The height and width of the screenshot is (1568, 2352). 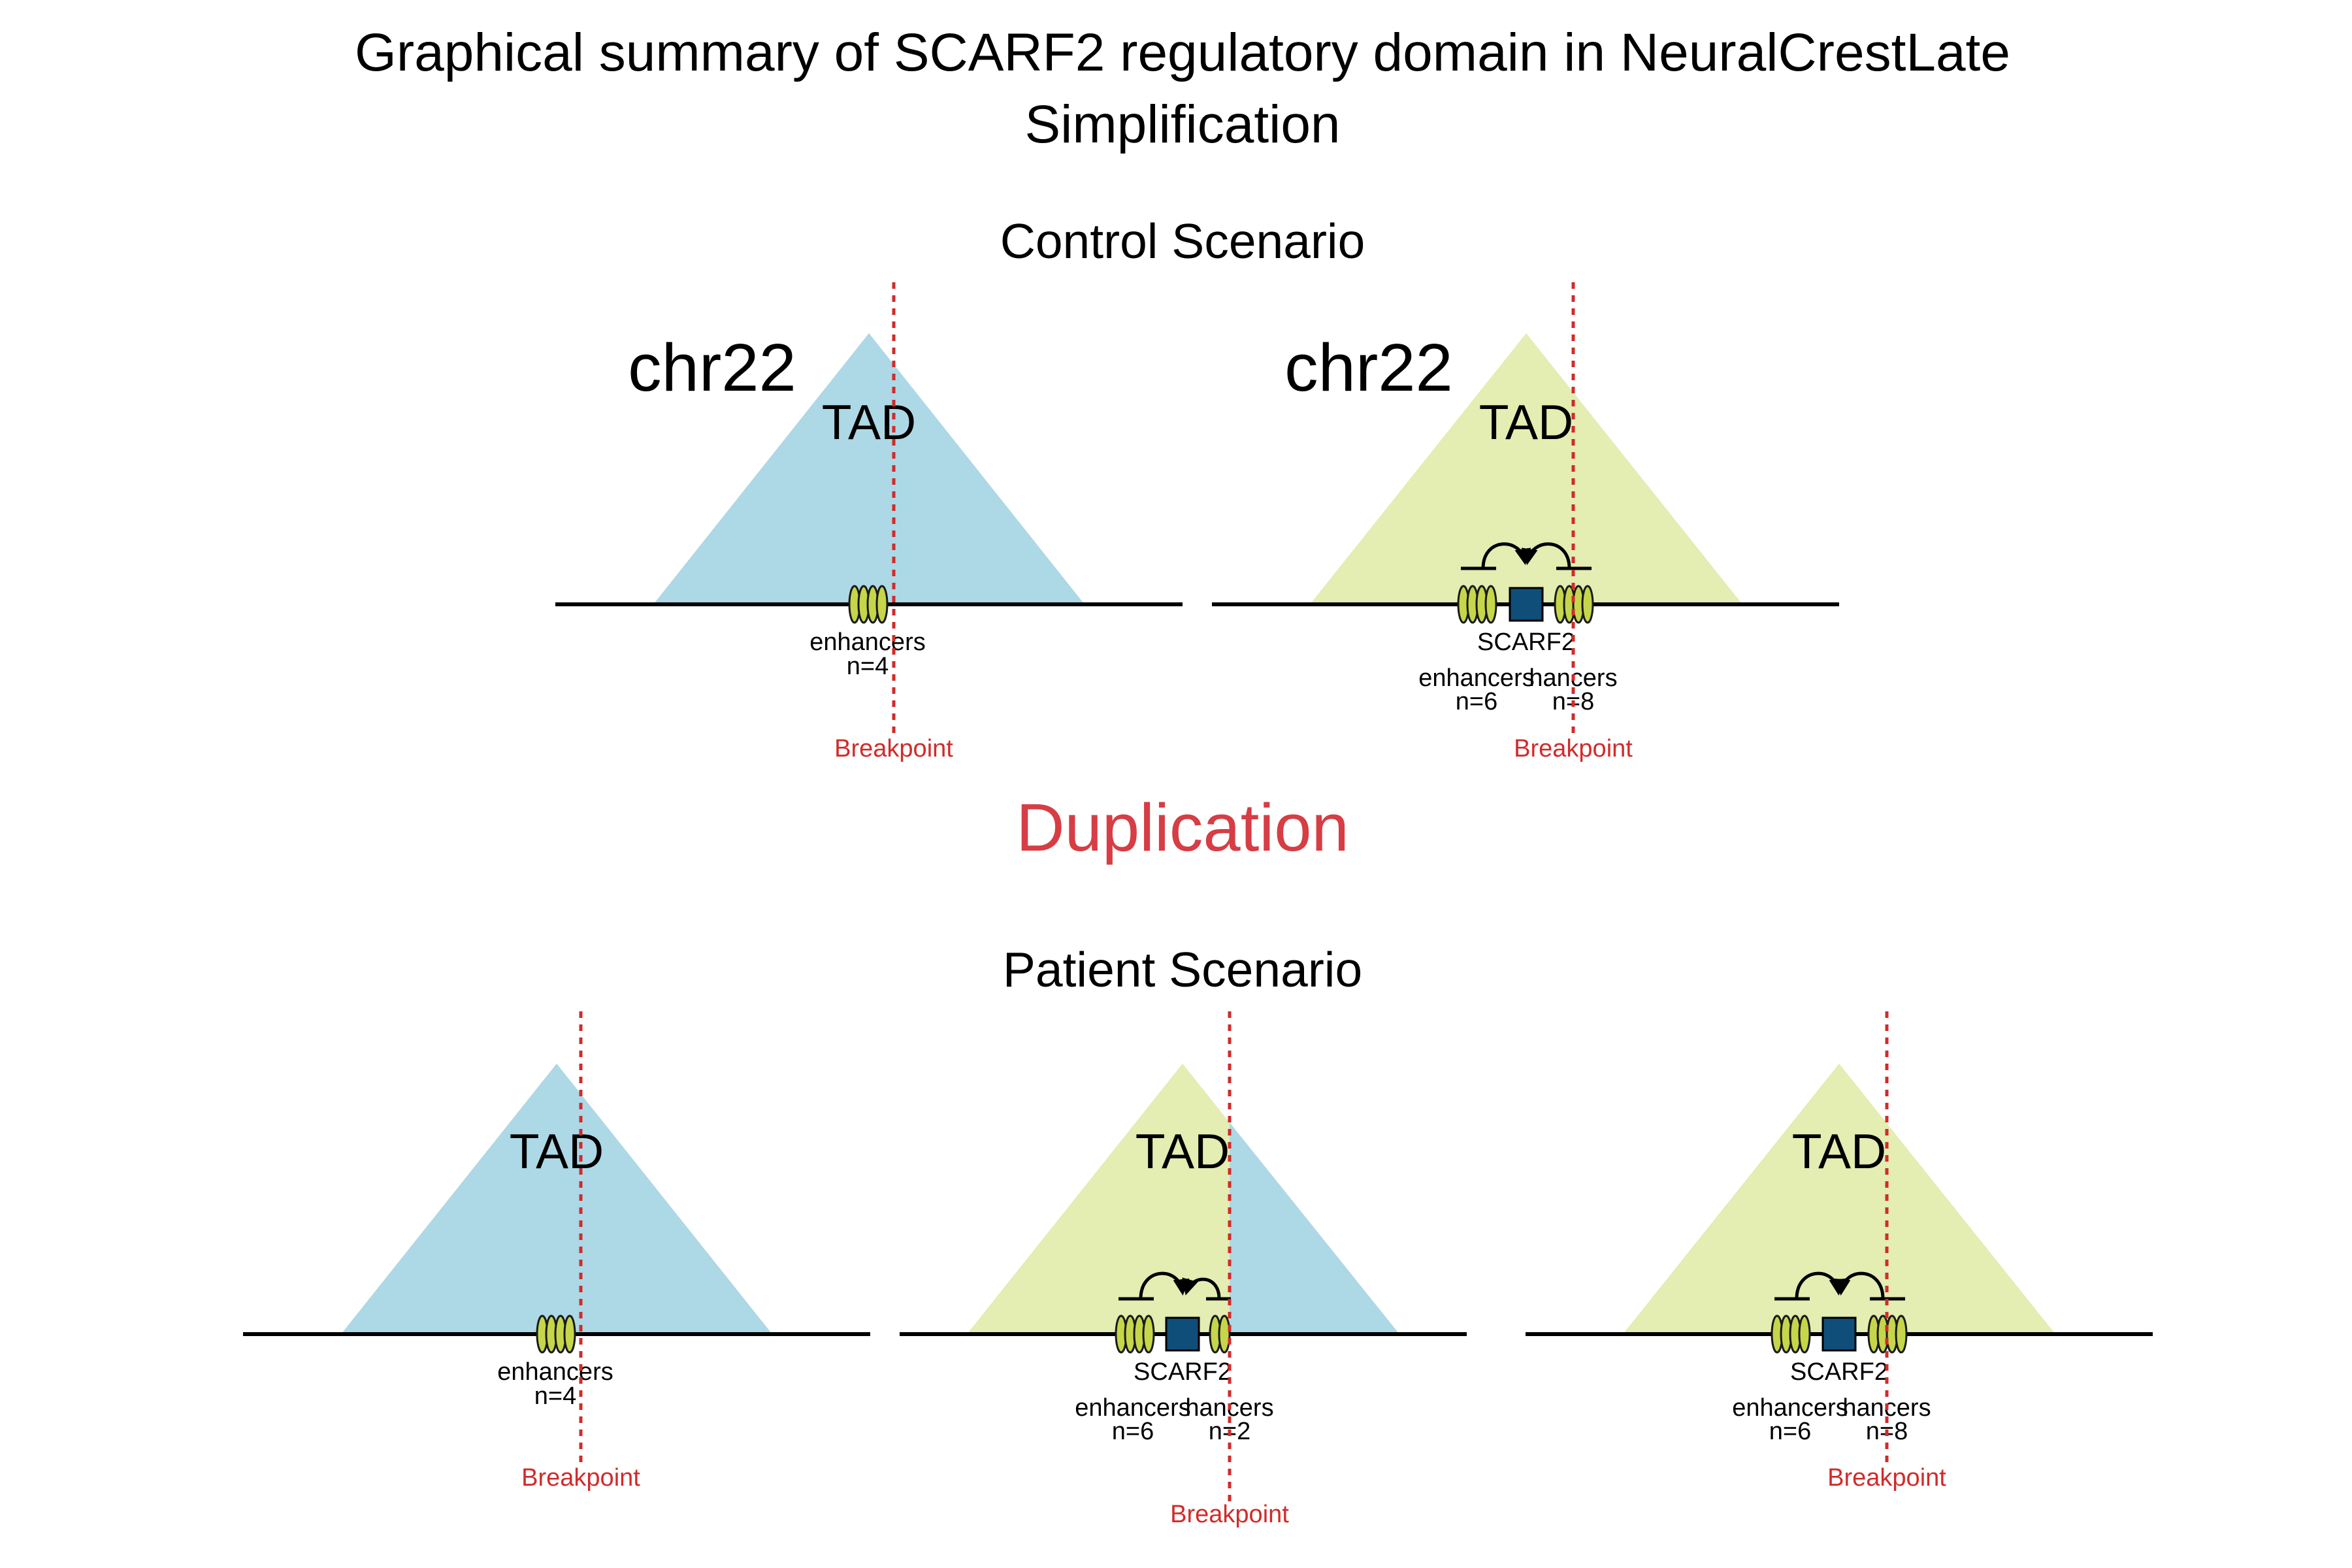 What do you see at coordinates (1098, 1199) in the screenshot?
I see `tad-triangle-green` at bounding box center [1098, 1199].